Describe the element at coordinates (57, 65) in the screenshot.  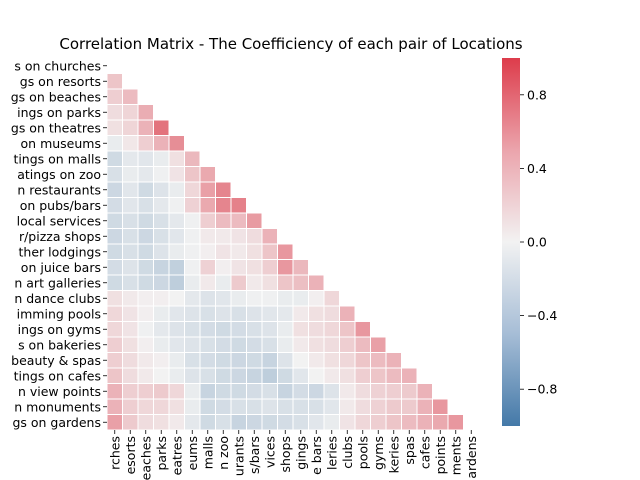
I see `row-label: s on churches` at that location.